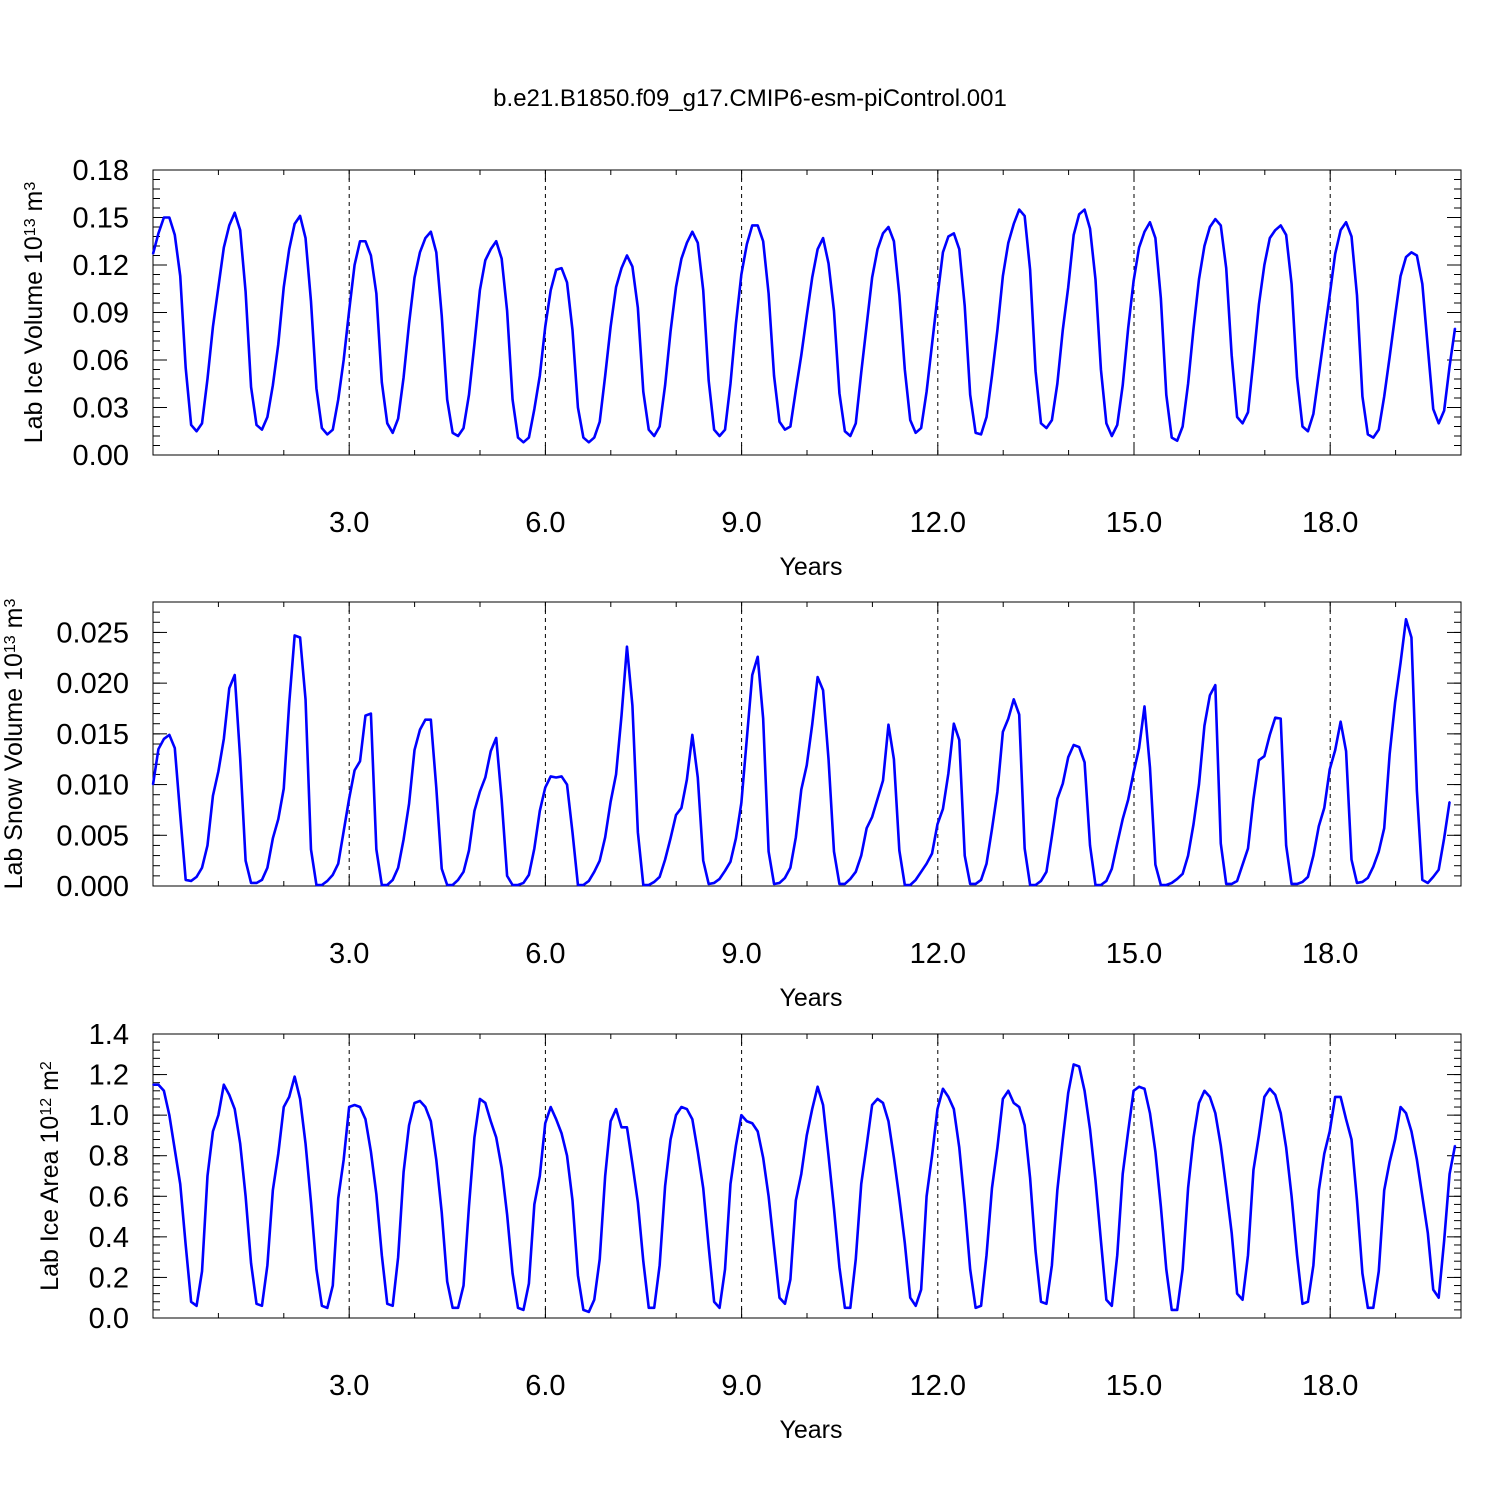  What do you see at coordinates (92, 684) in the screenshot?
I see `y-tick-label: 0.020` at bounding box center [92, 684].